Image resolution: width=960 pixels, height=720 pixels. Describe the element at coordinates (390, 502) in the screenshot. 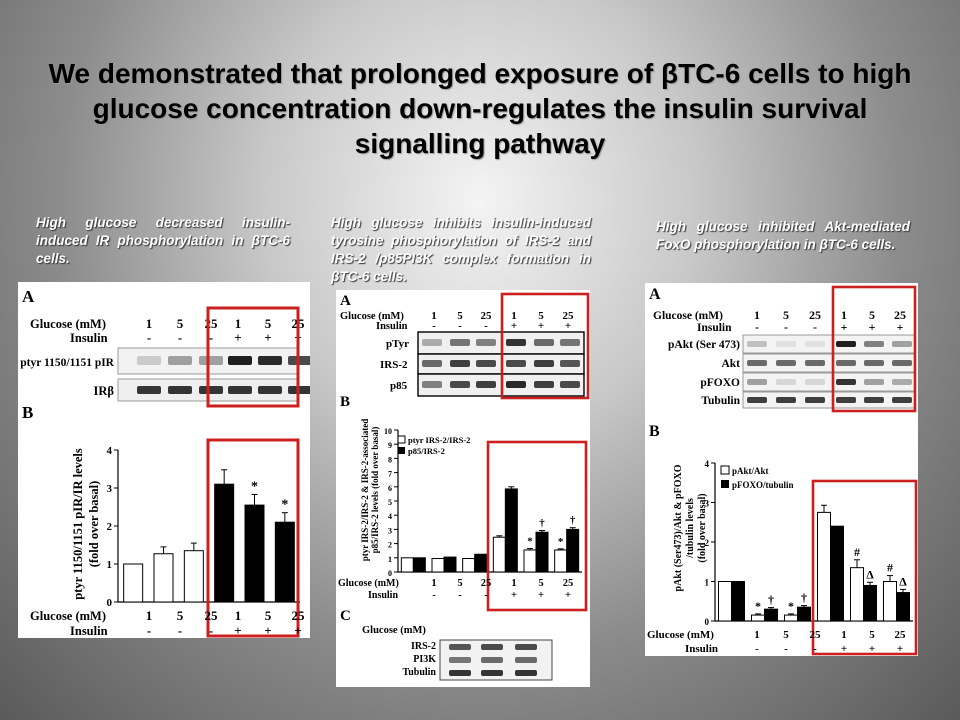

I see `y-tick-label: 5` at that location.